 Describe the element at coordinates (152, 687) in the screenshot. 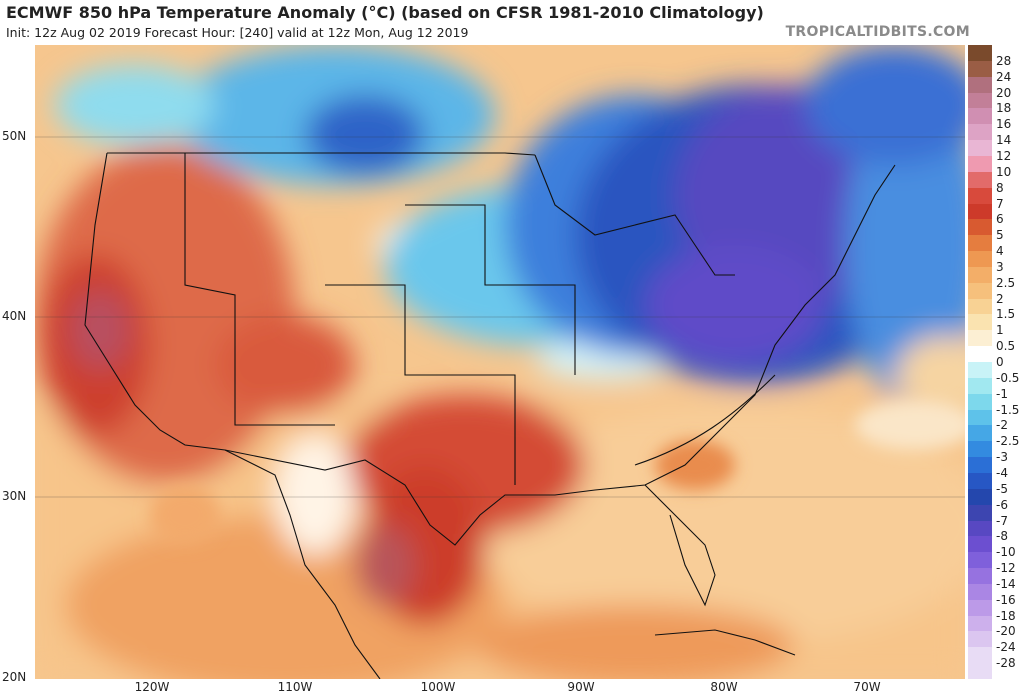

I see `lon-label-120w: 120W` at that location.